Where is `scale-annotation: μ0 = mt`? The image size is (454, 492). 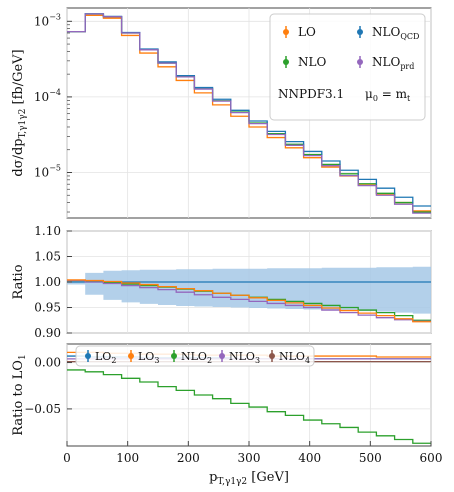 scale-annotation: μ0 = mt is located at coordinates (388, 95).